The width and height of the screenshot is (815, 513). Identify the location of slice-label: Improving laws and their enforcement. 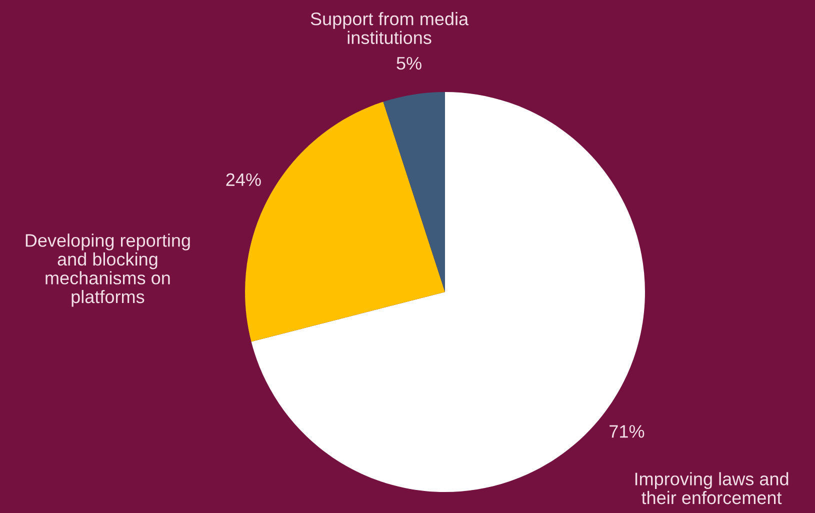
(711, 488).